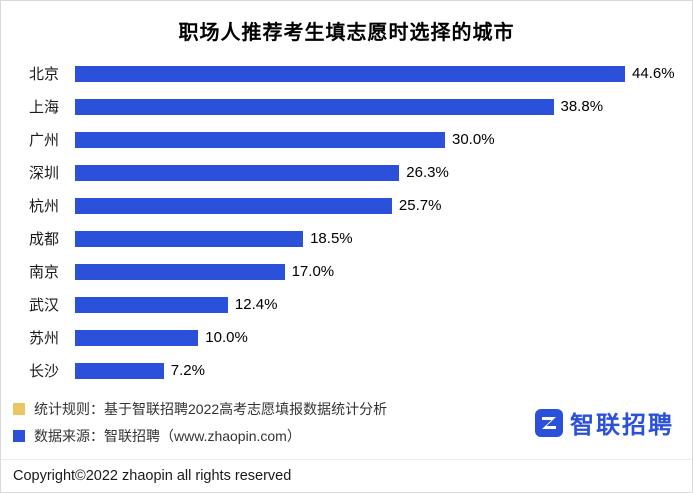 This screenshot has width=693, height=493. I want to click on bar-row: 北京 44.6%, so click(360, 73).